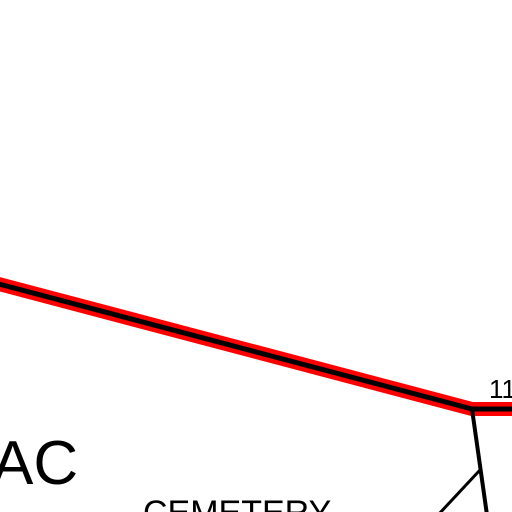 This screenshot has width=512, height=512. What do you see at coordinates (237, 503) in the screenshot?
I see `place-label: CEMETERY` at bounding box center [237, 503].